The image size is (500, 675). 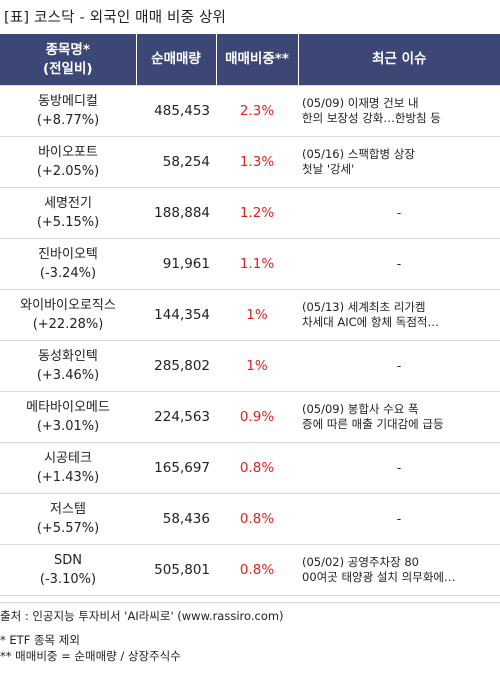 What do you see at coordinates (176, 417) in the screenshot?
I see `net-volume: 224,563` at bounding box center [176, 417].